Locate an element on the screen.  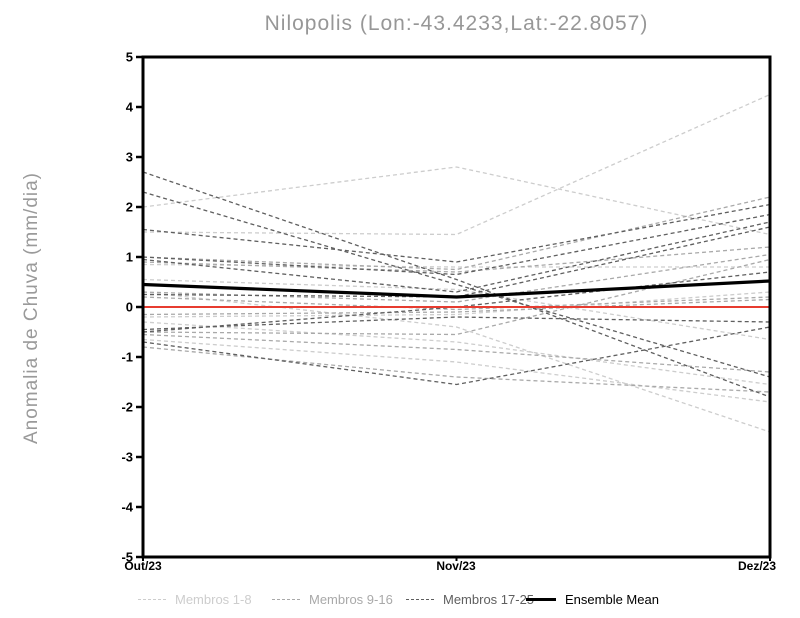
x-tick-label-dez: Dez/23 is located at coordinates (757, 566).